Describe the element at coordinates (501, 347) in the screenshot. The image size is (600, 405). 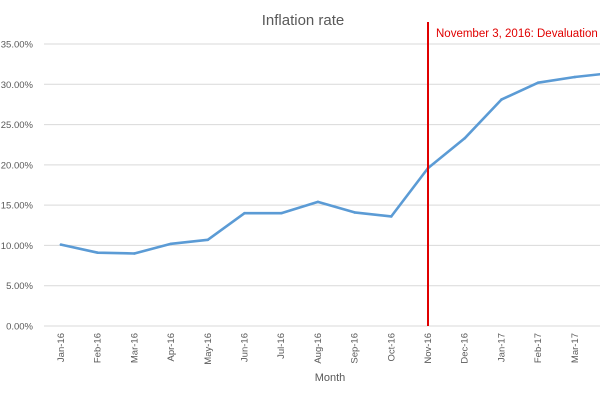
I see `x-tick-label: Jan-17` at that location.